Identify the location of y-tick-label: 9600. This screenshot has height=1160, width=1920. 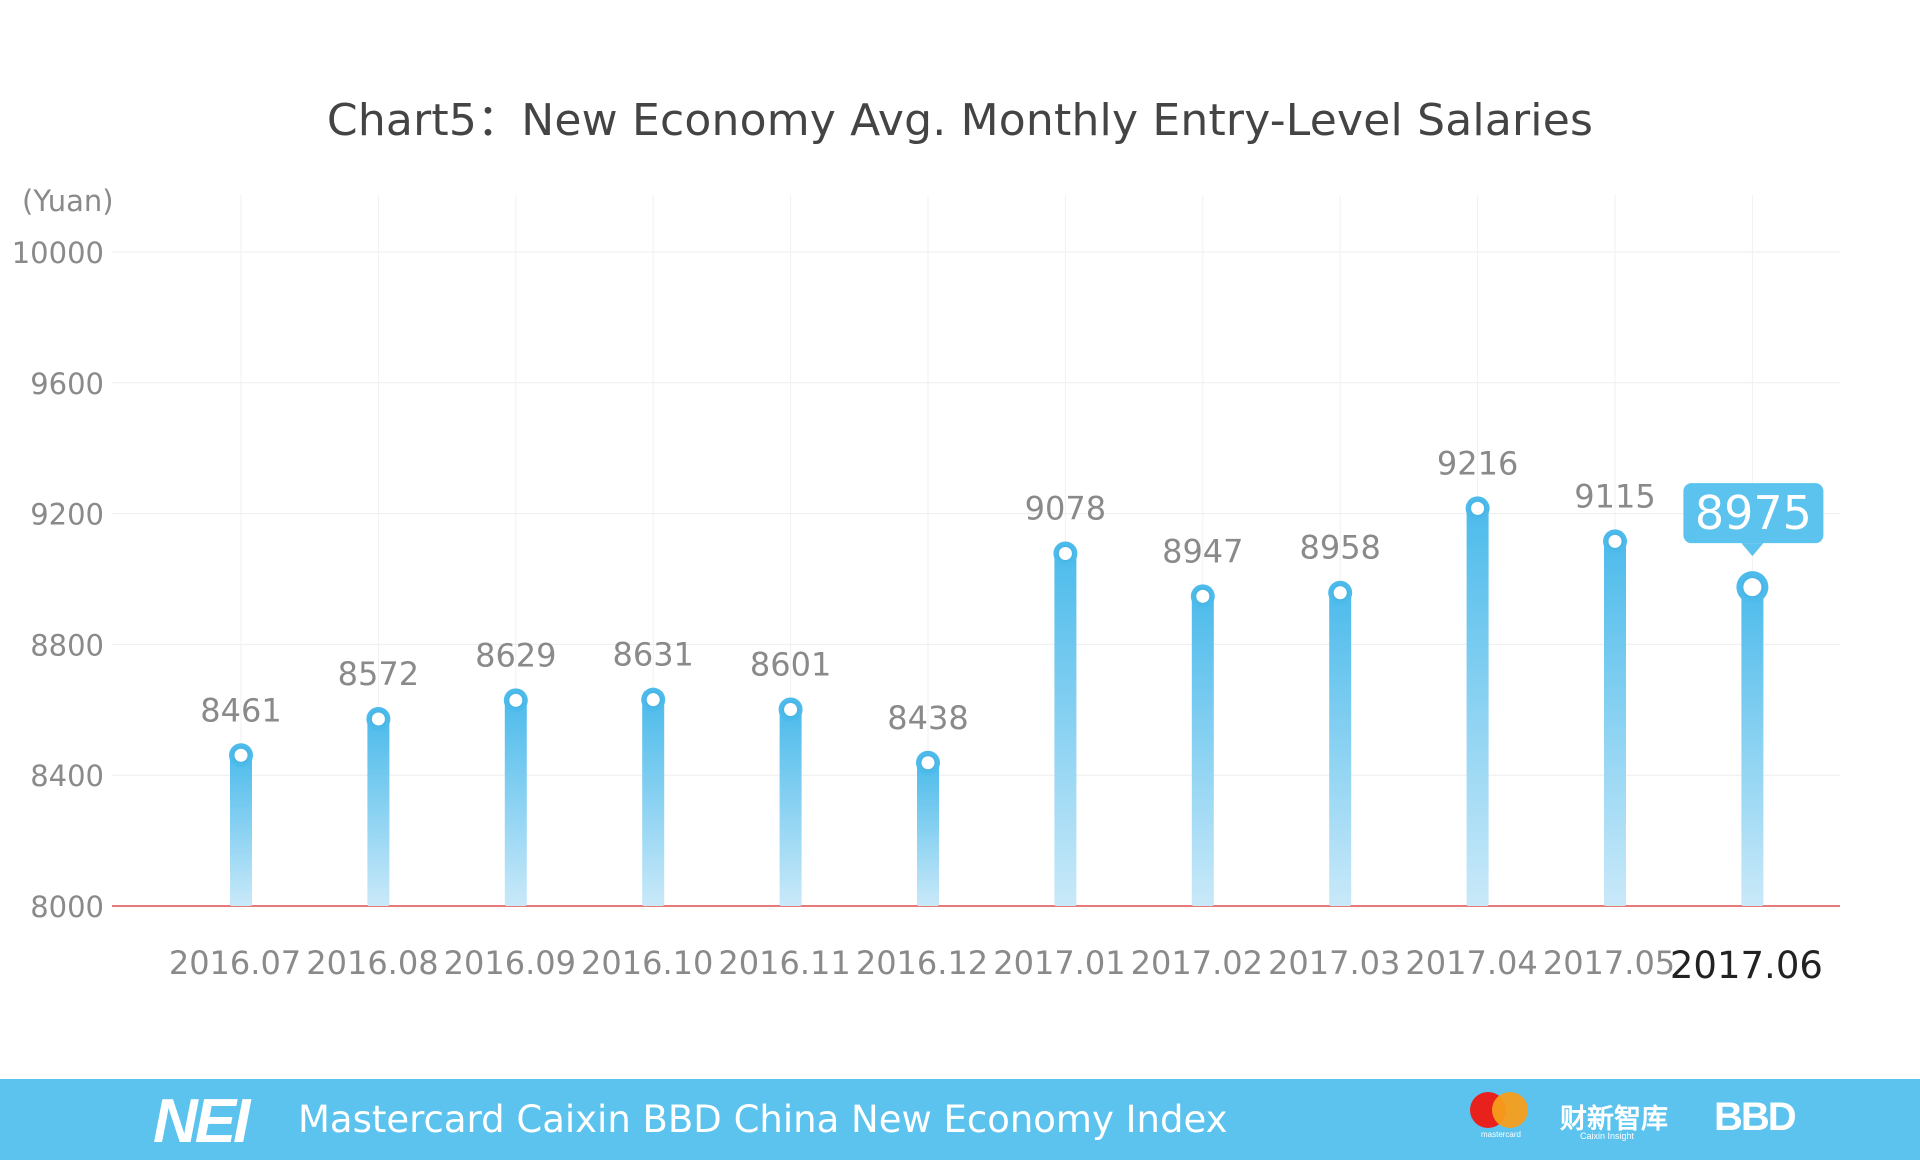
(67, 384).